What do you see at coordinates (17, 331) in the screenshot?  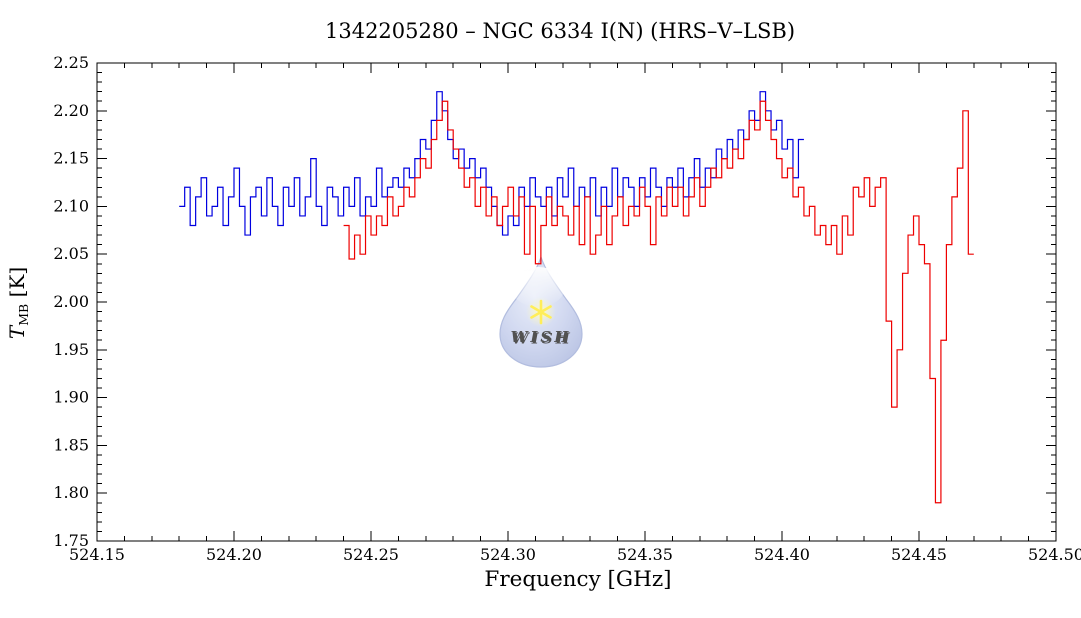 I see `y-axis-symbol: T` at bounding box center [17, 331].